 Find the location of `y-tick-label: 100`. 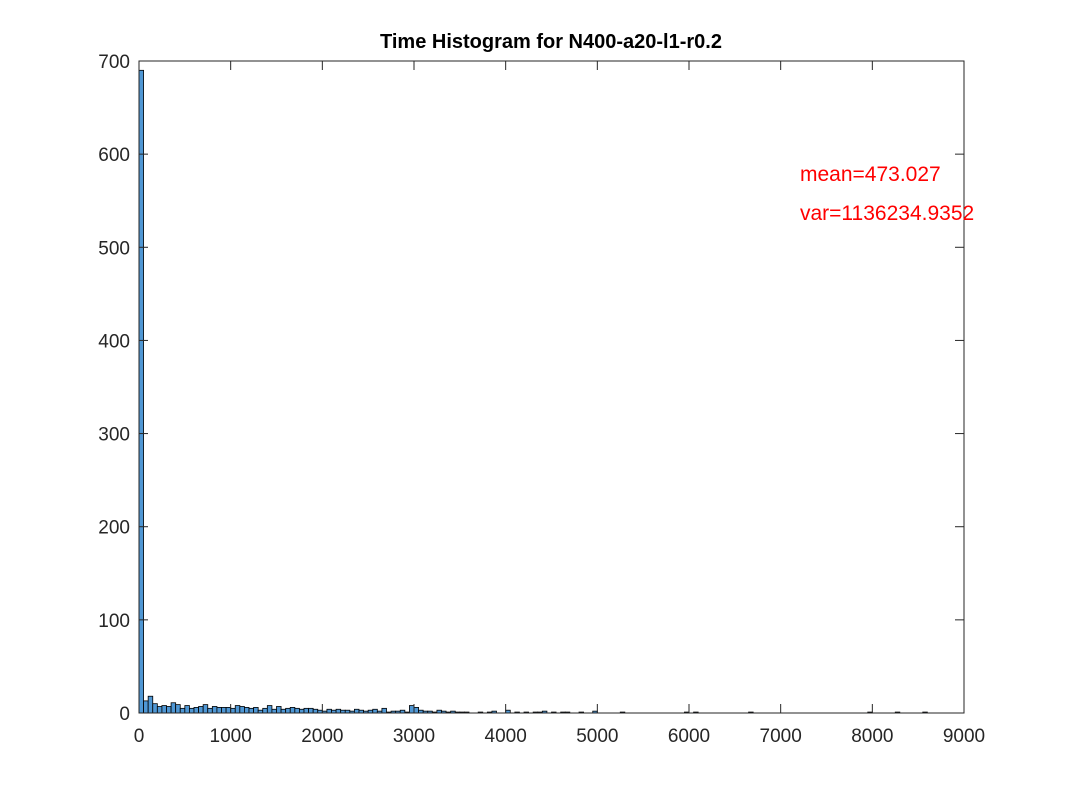

y-tick-label: 100 is located at coordinates (114, 621).